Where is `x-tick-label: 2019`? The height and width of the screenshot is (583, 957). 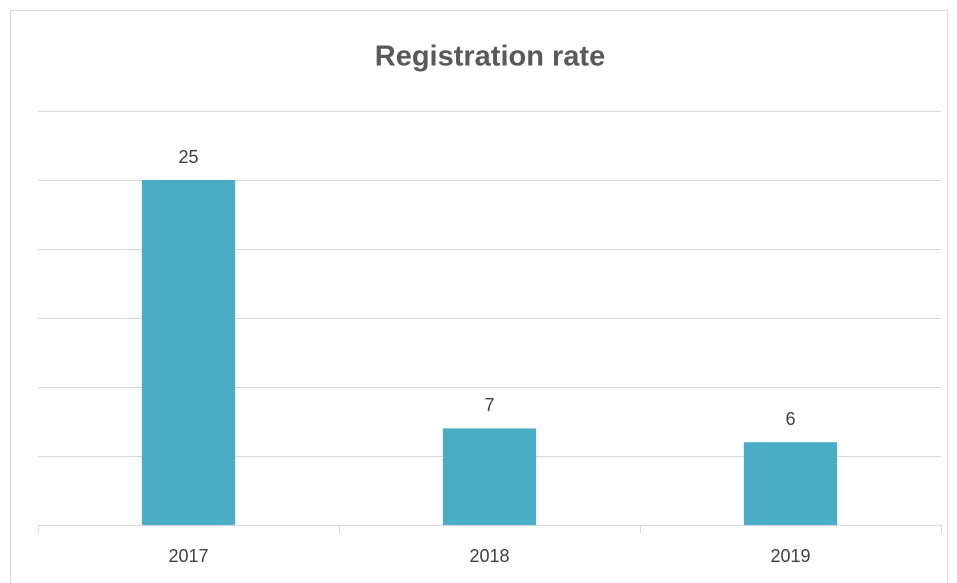
x-tick-label: 2019 is located at coordinates (790, 556).